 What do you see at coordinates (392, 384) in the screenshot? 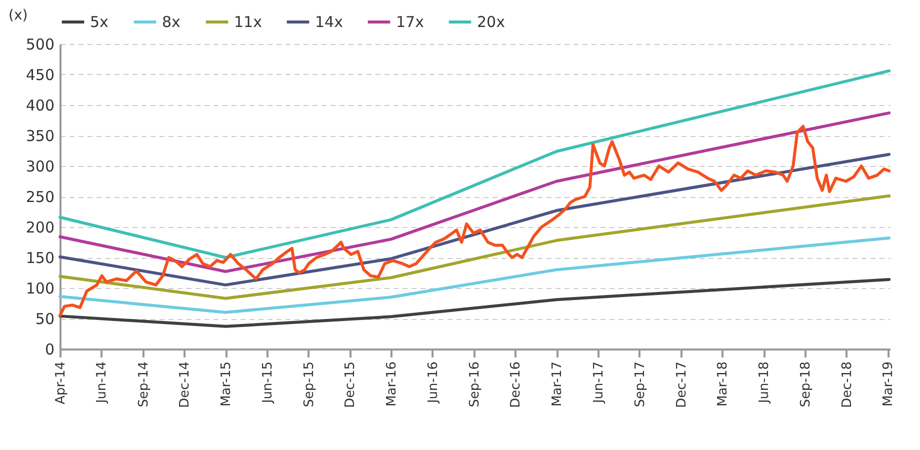
I see `x-tick-label: Mar-16` at bounding box center [392, 384].